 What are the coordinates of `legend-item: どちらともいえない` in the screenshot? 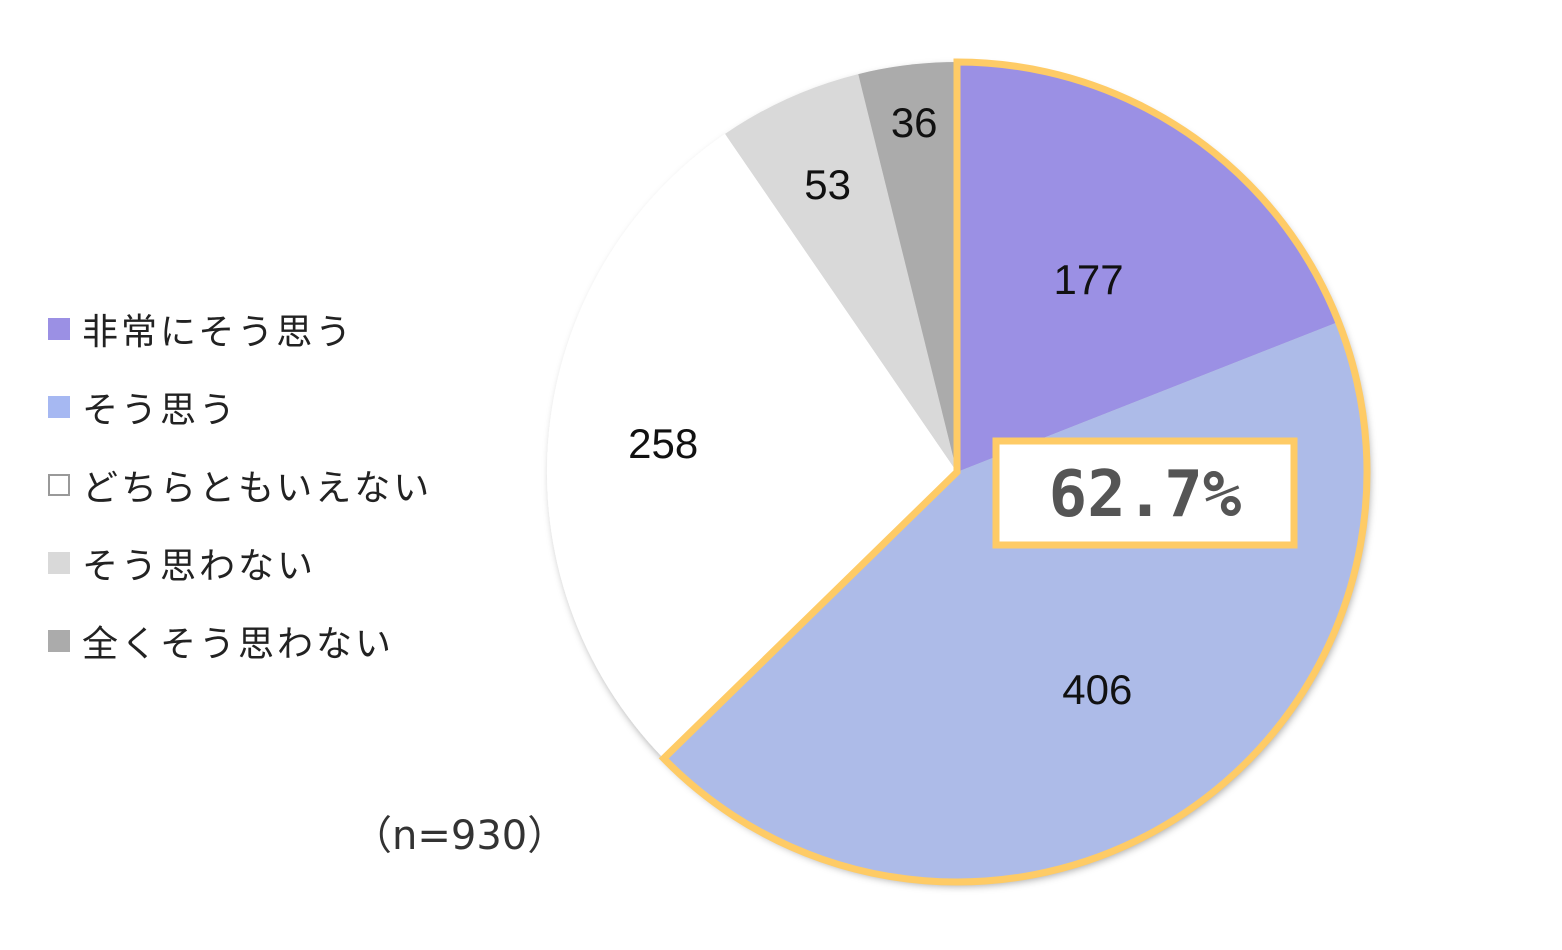 It's located at (278, 485).